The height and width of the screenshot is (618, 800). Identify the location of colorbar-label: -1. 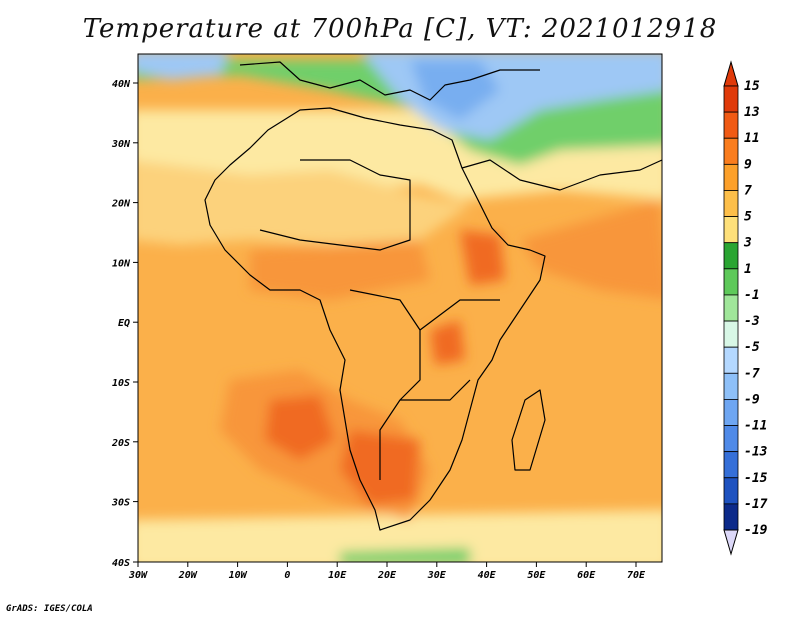
(752, 295).